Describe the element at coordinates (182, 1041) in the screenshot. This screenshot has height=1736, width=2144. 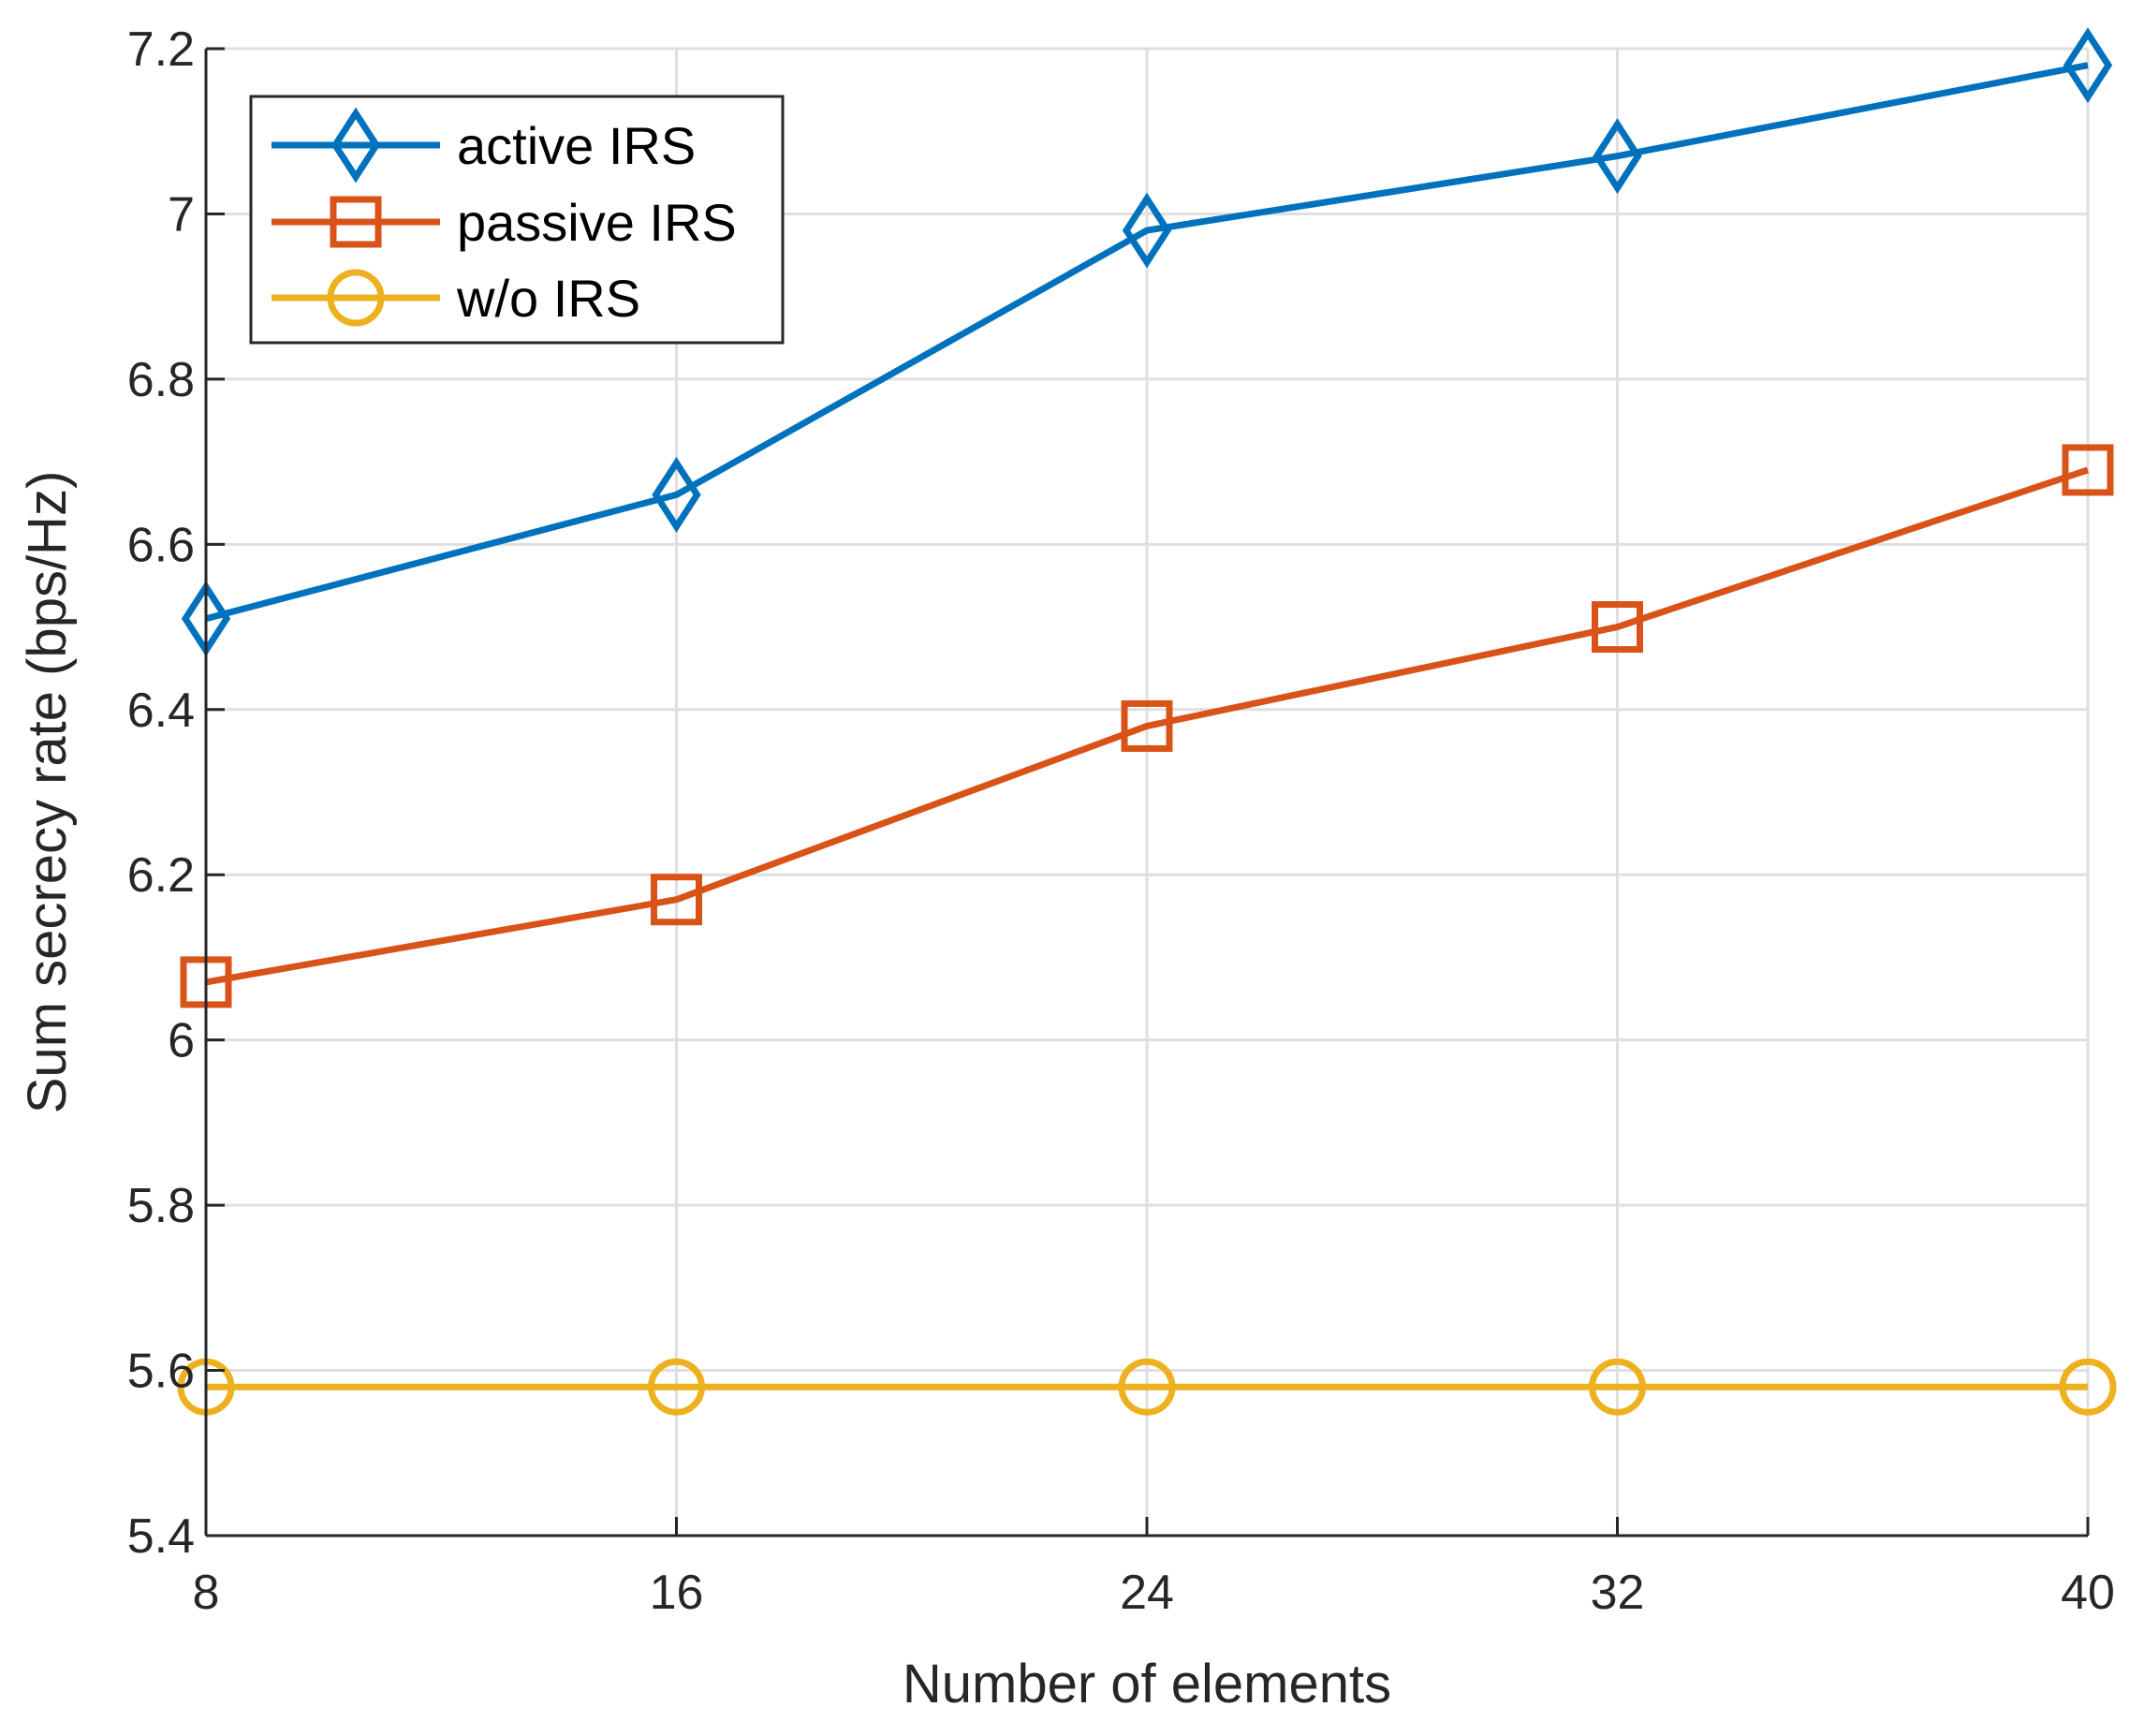
I see `y-tick-label: 6` at that location.